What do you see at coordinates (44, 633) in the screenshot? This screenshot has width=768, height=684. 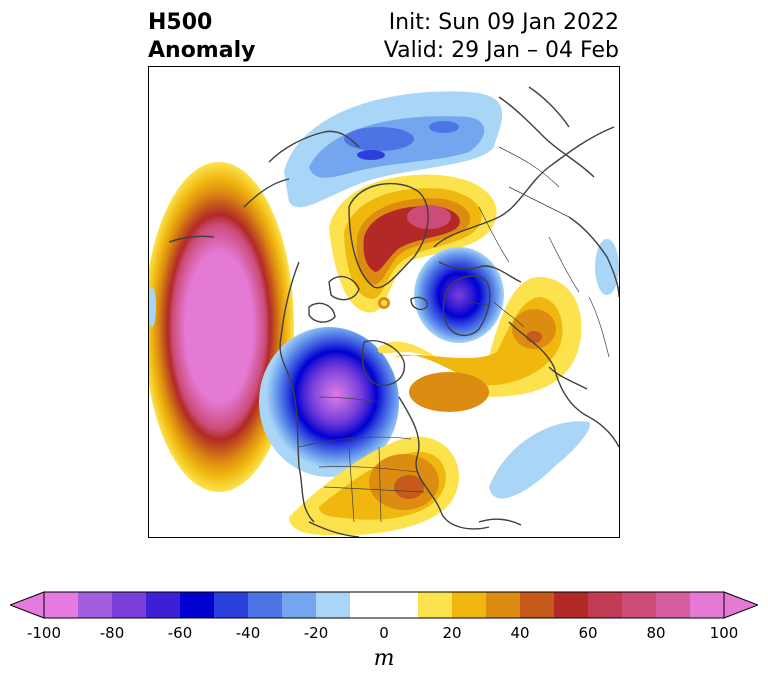 I see `colorbar-tick-label: -100` at bounding box center [44, 633].